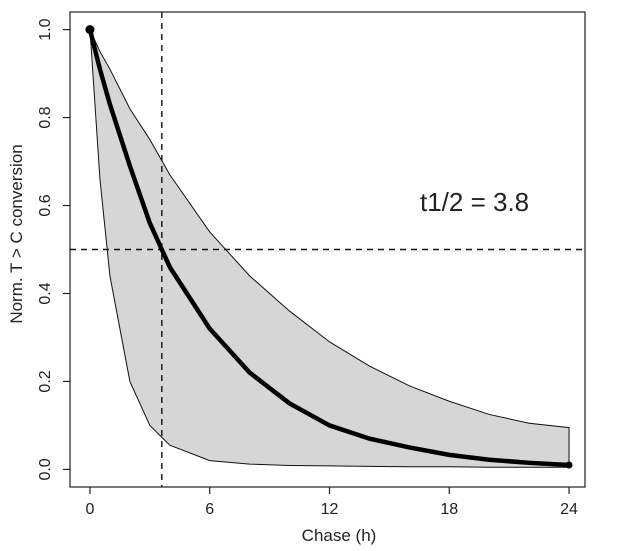  What do you see at coordinates (330, 509) in the screenshot?
I see `x-tick-label: 12` at bounding box center [330, 509].